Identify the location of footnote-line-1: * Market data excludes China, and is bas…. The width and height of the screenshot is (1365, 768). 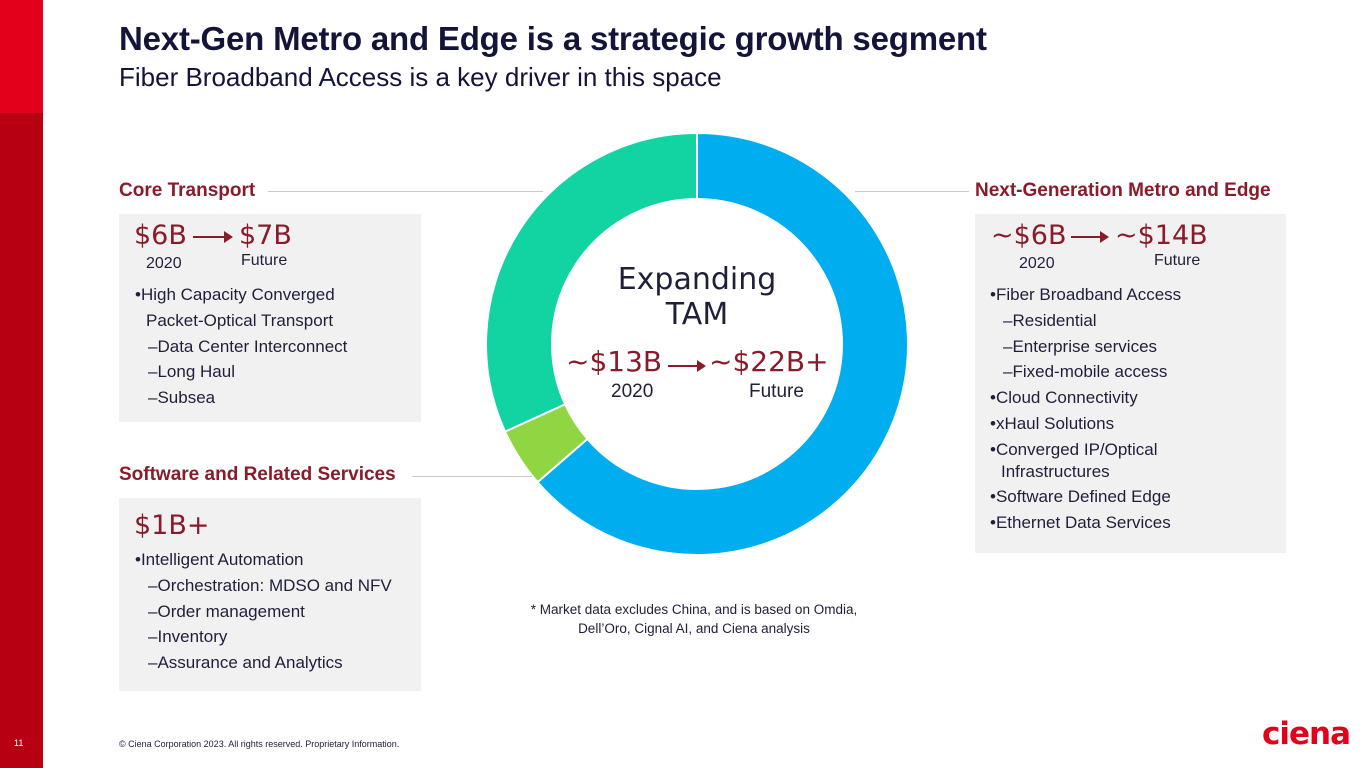
(694, 609).